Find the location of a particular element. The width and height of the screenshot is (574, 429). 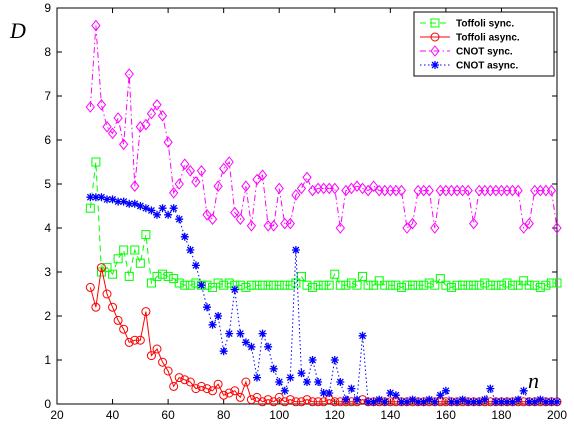

y-tick-label: 0 is located at coordinates (47, 404).